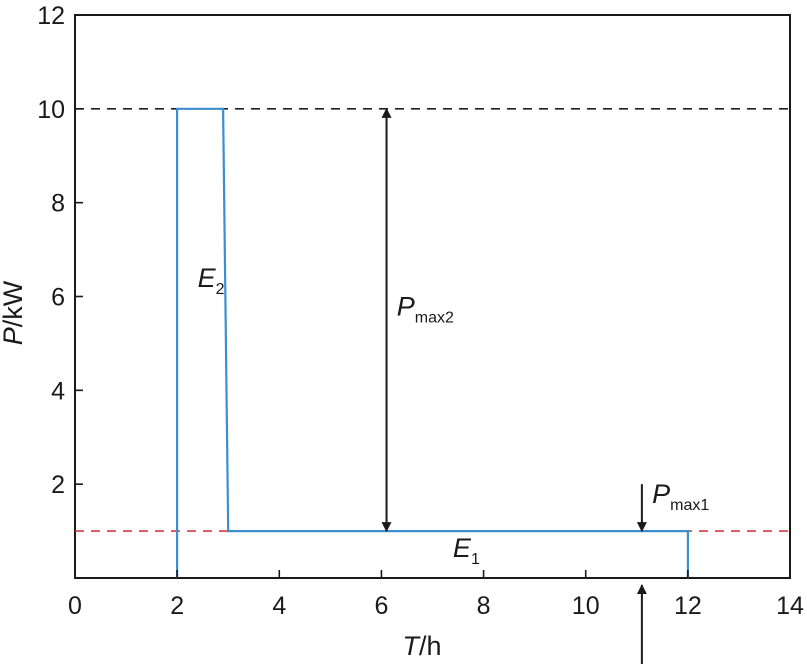  I want to click on x-tick-label: 2, so click(177, 606).